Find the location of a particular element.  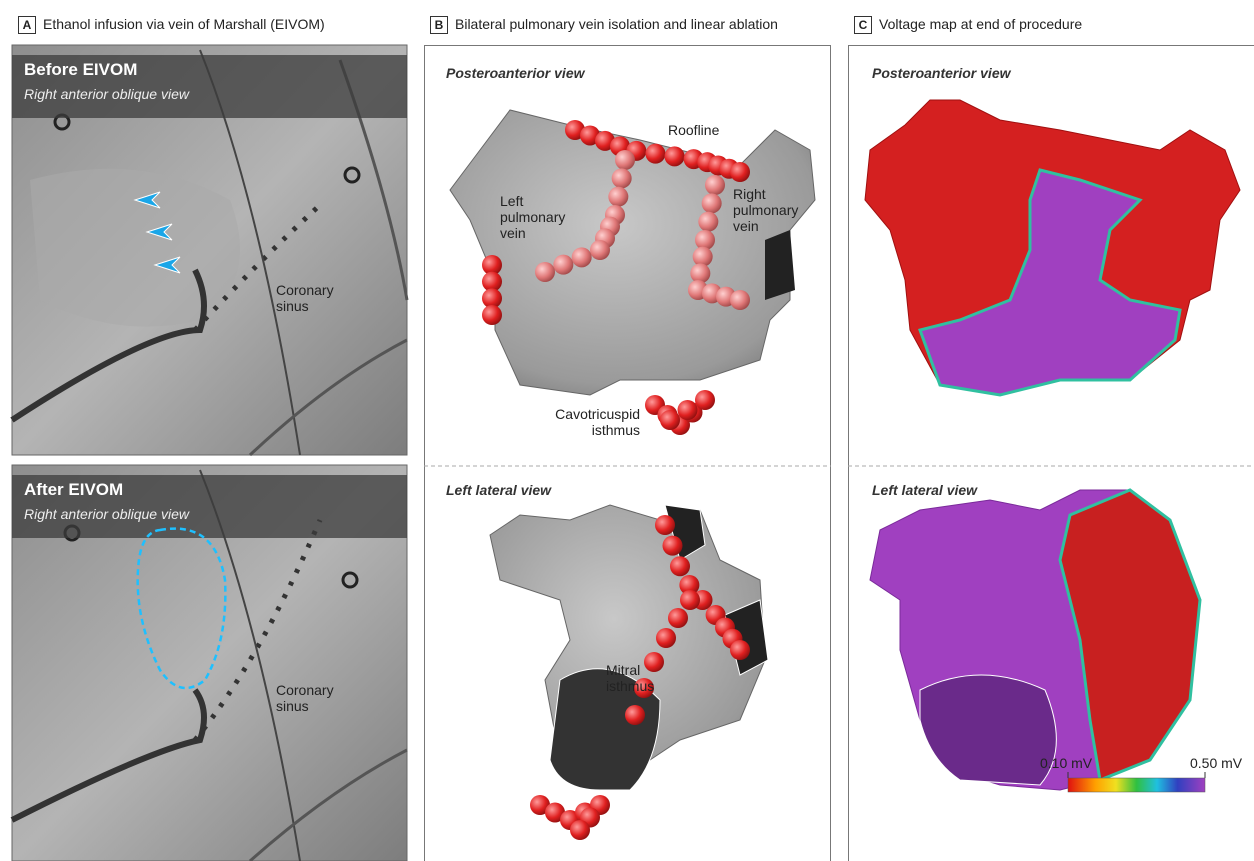

anatomy-label: Mitral isthmus is located at coordinates (630, 678).